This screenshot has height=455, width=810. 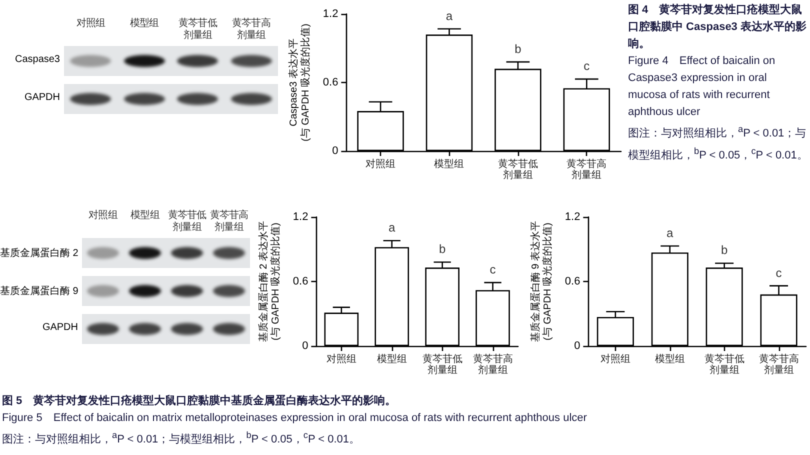 What do you see at coordinates (295, 418) in the screenshot?
I see `caption: Figure 5 Effect of baicalin on matrix metalloproteinases expression in oral mucosa of rats with recurrent aphthous ulcer` at bounding box center [295, 418].